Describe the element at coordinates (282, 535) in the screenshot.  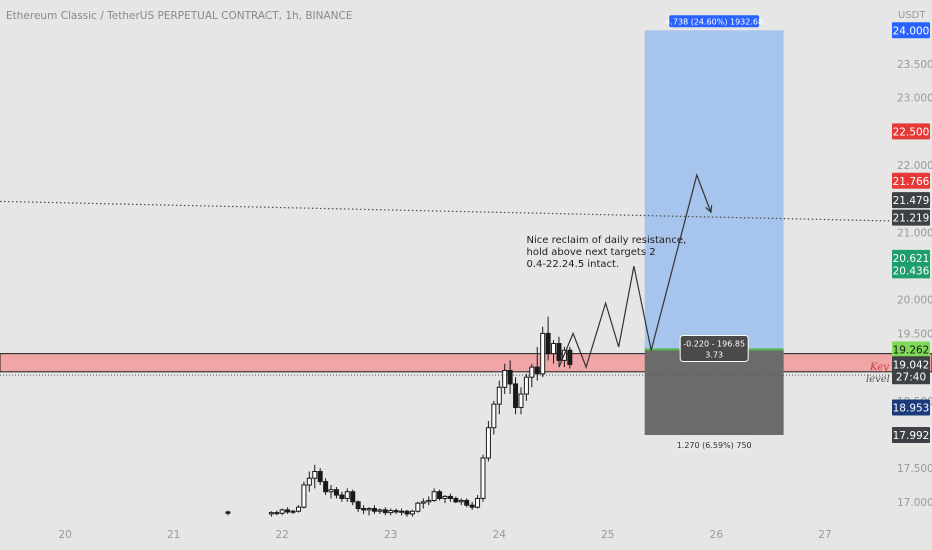
I see `x-tick-label: 22` at that location.